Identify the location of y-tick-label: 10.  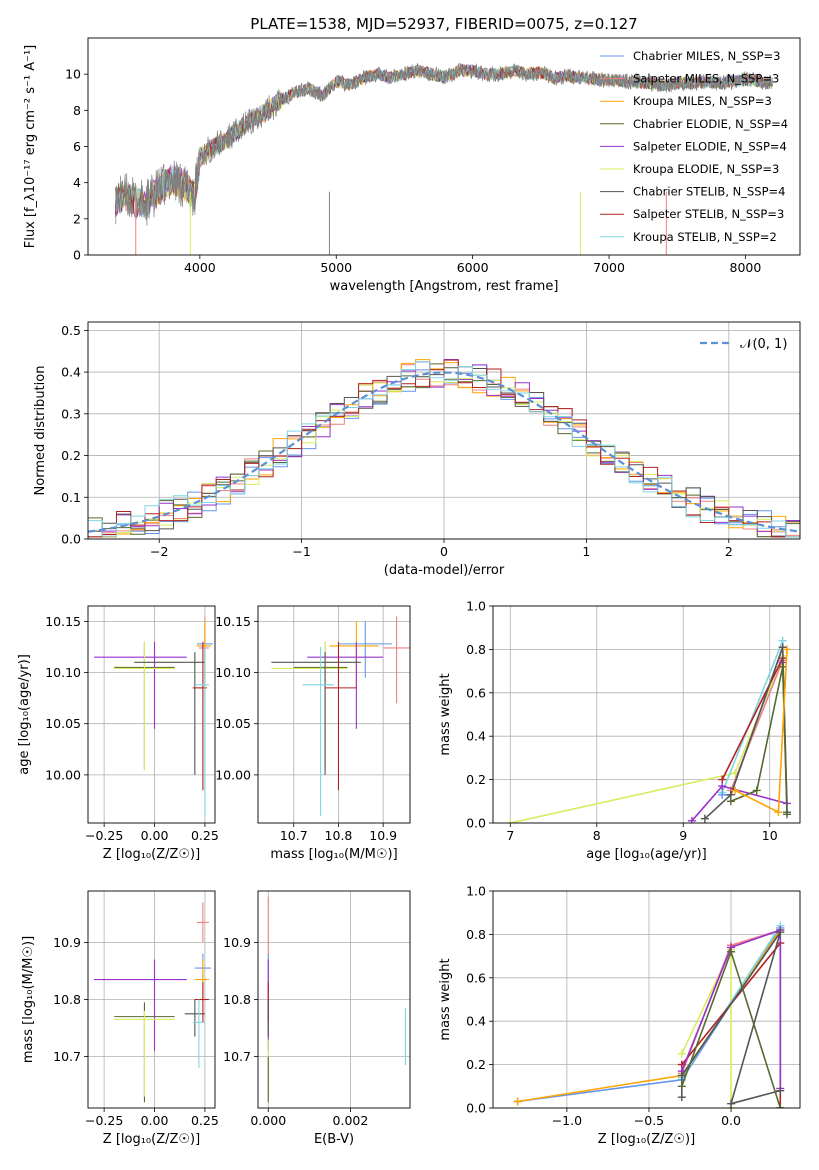
(73, 74).